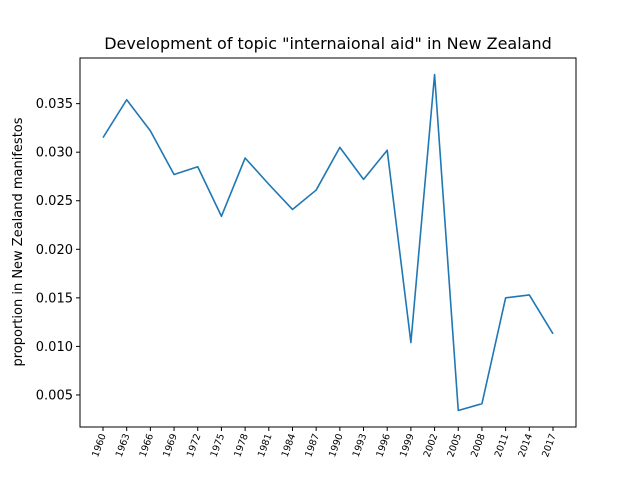 The width and height of the screenshot is (640, 480). Describe the element at coordinates (54, 395) in the screenshot. I see `y-tick-label: 0.005` at that location.